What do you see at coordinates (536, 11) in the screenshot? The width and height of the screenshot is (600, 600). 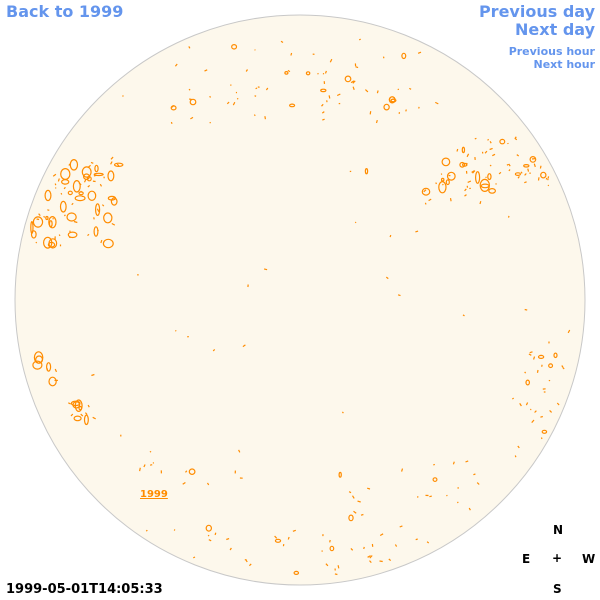 I see `previous-day-link: Previous day` at bounding box center [536, 11].